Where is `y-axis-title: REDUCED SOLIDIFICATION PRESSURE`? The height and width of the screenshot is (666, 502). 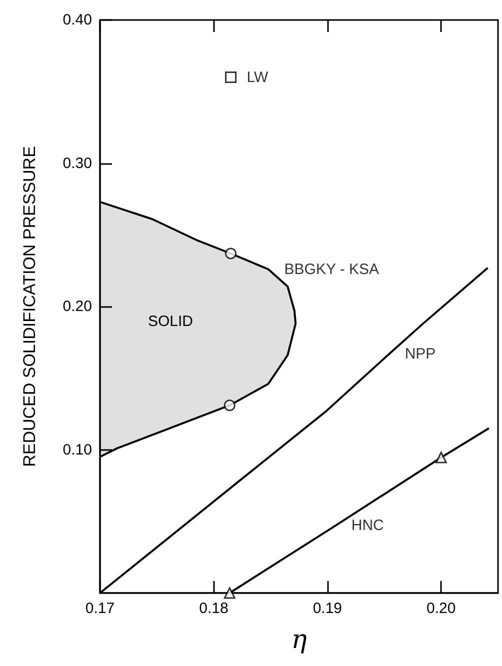 y-axis-title: REDUCED SOLIDIFICATION PRESSURE is located at coordinates (29, 306).